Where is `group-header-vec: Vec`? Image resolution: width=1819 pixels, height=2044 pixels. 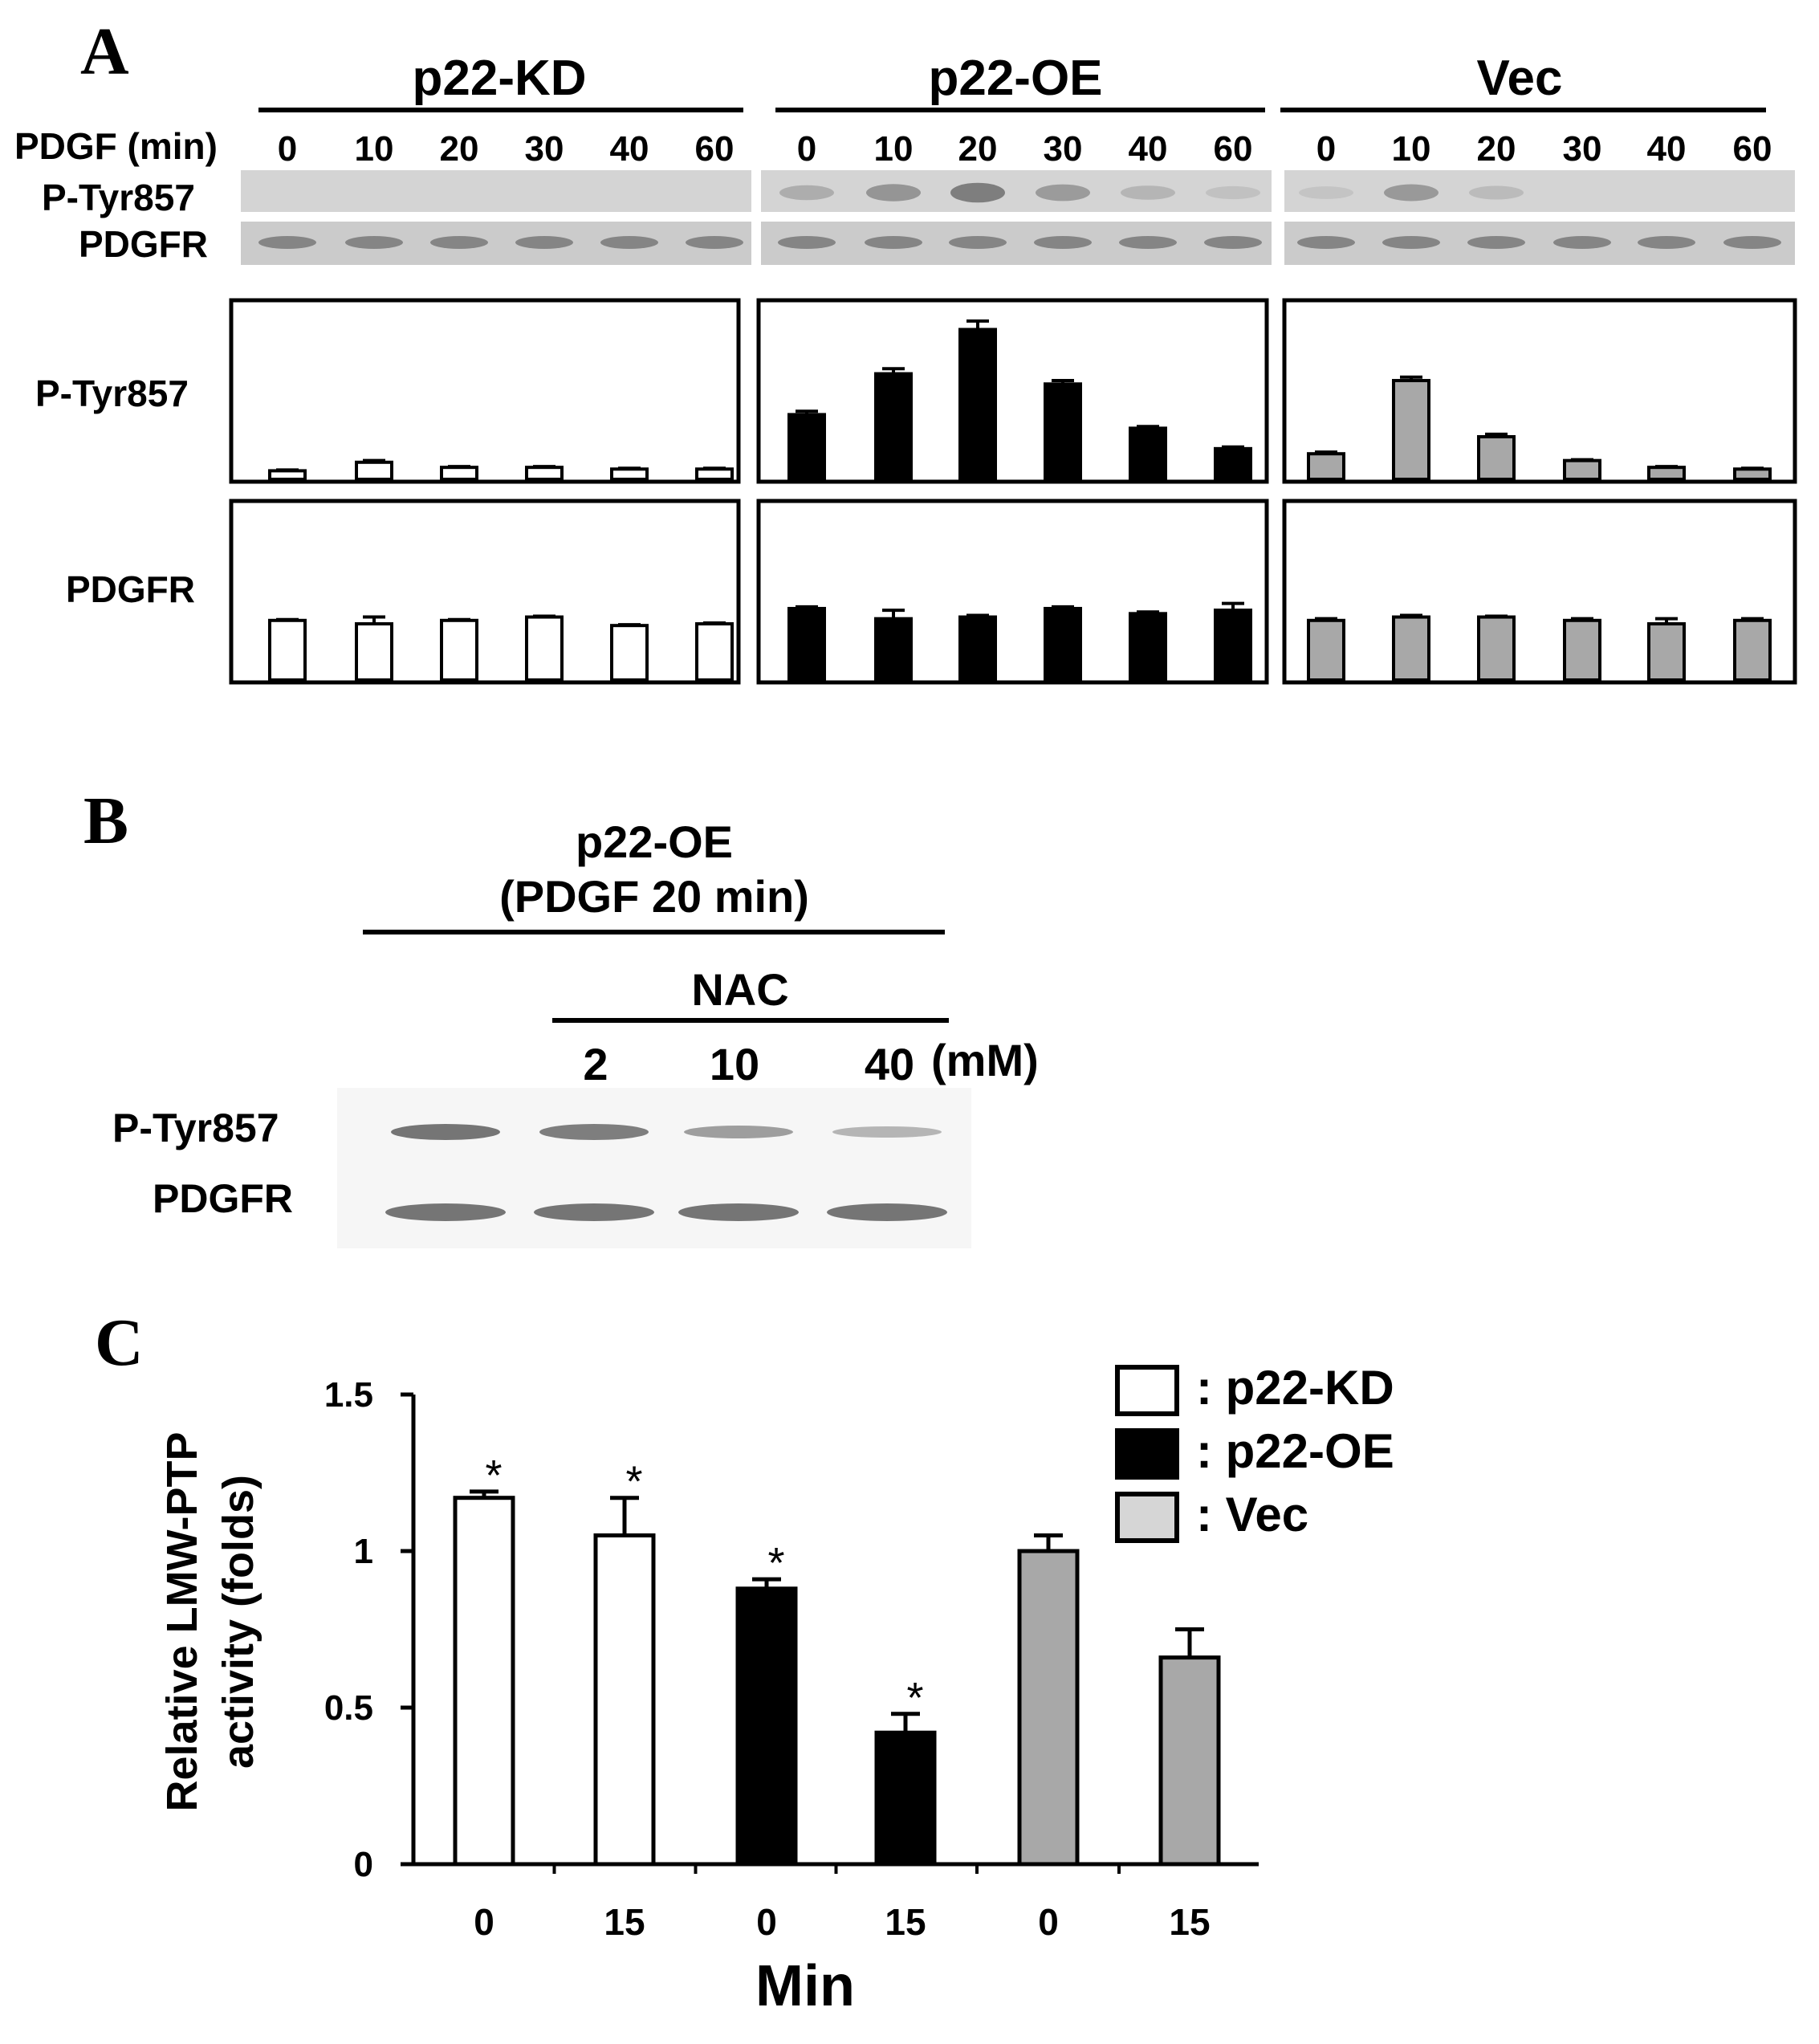
group-header-vec: Vec is located at coordinates (1520, 78).